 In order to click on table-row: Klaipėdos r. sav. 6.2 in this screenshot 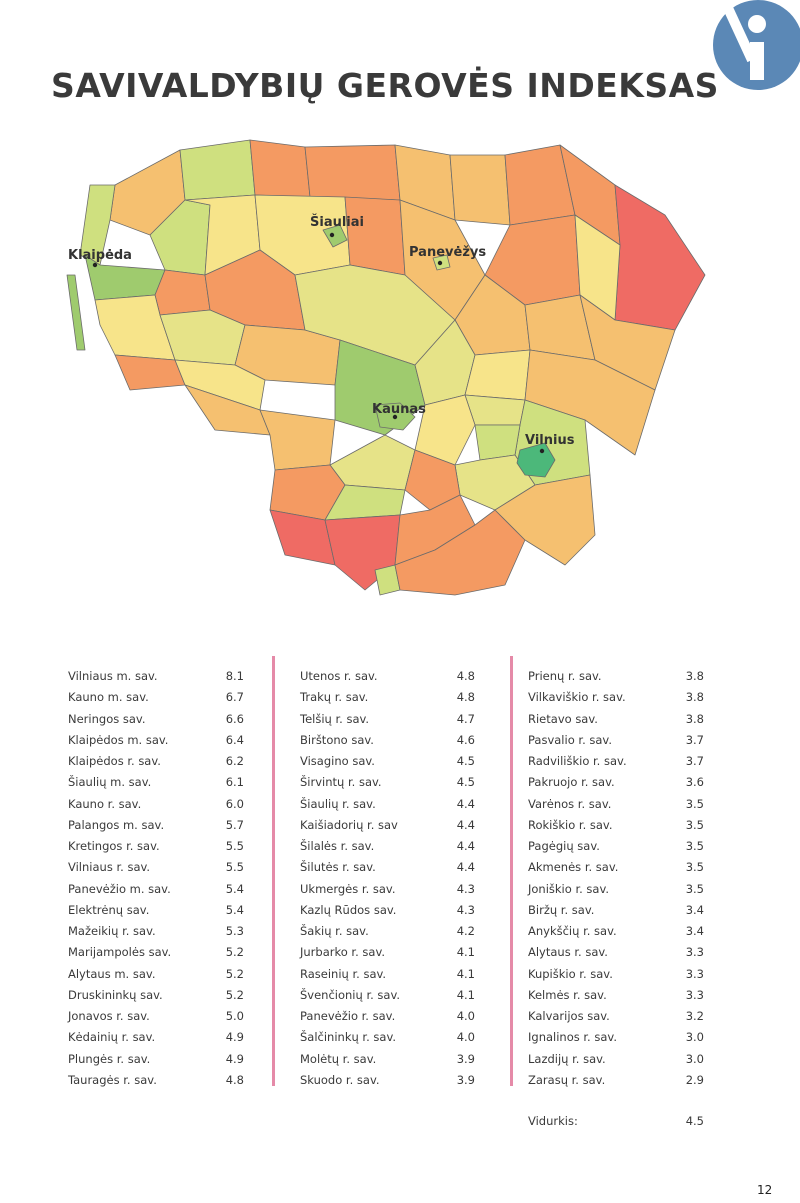, I will do `click(156, 761)`.